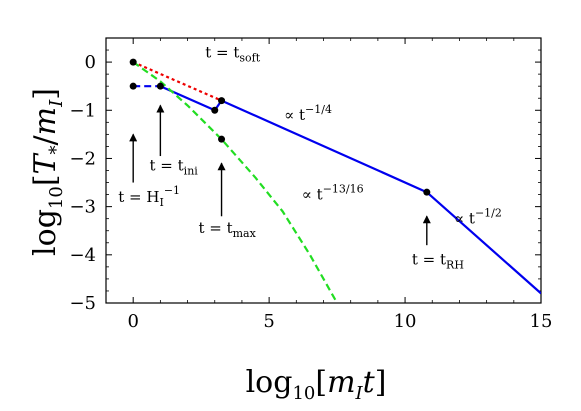 The image size is (581, 411). What do you see at coordinates (405, 321) in the screenshot?
I see `x-tick-label: 10` at bounding box center [405, 321].